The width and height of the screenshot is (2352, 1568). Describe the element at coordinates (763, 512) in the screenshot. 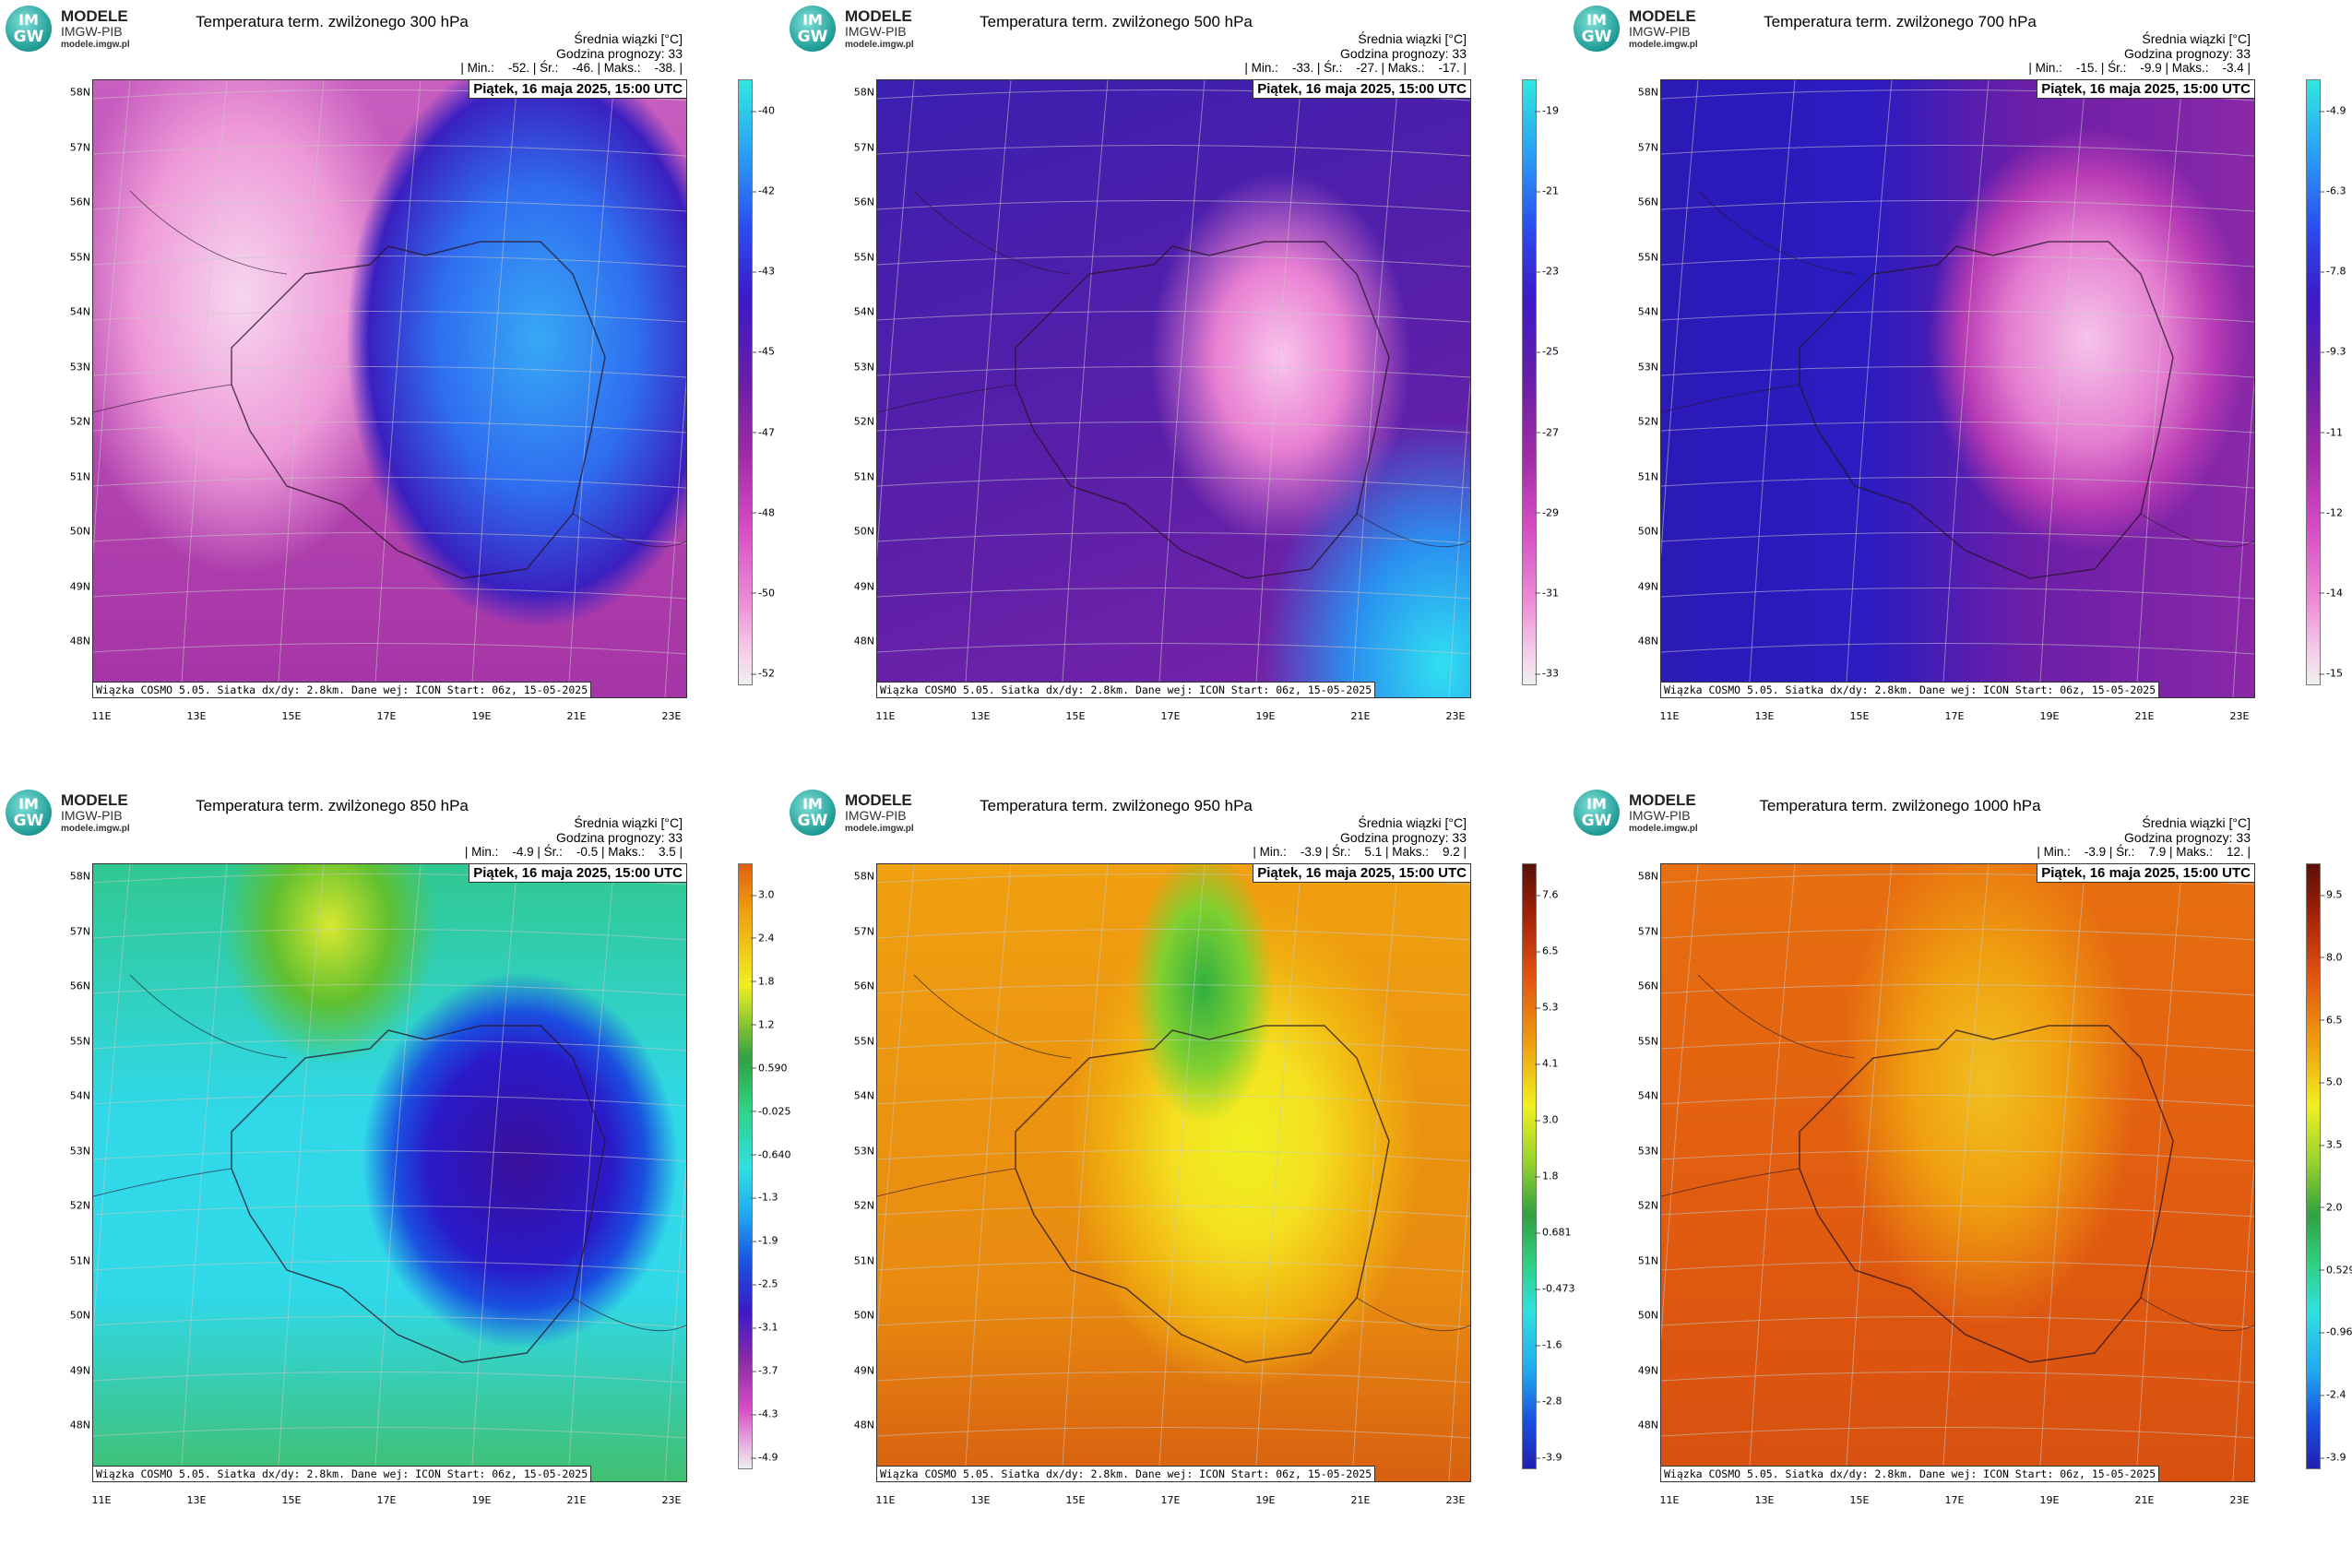

I see `colorbar-tick-label: -48` at that location.